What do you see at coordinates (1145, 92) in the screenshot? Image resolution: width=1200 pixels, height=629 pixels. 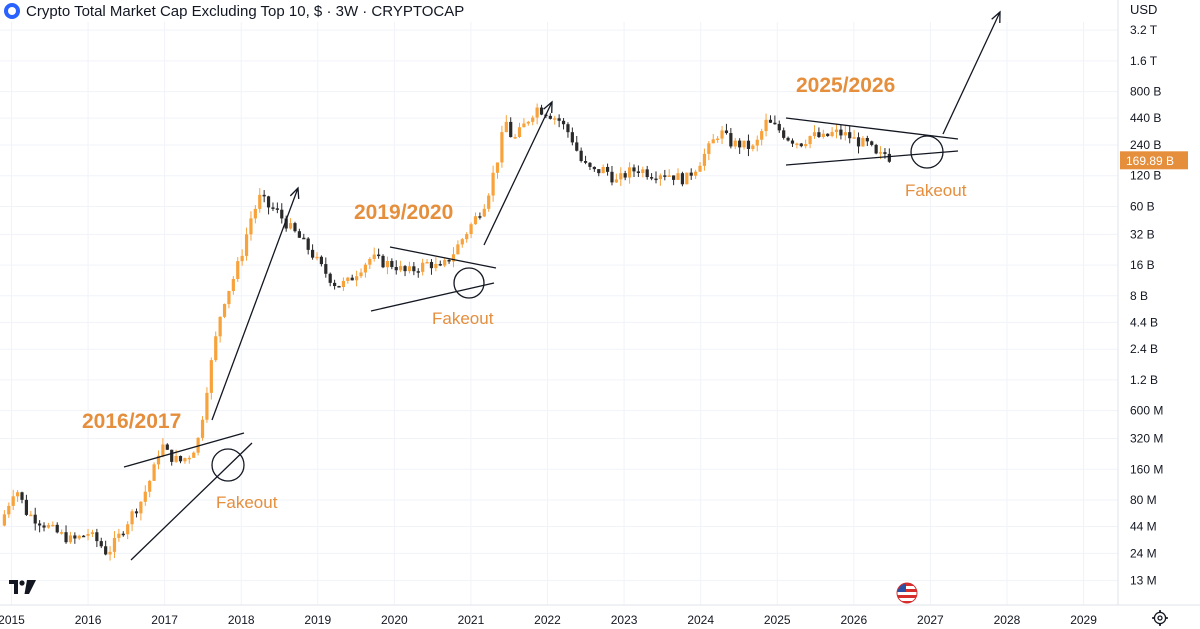 I see `price-tick-label: 800 B` at bounding box center [1145, 92].